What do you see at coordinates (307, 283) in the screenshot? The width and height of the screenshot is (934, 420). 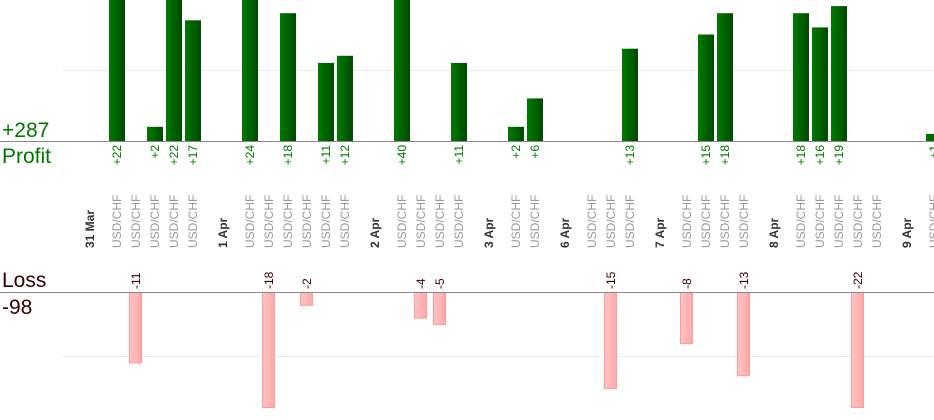 I see `loss-value-label: -2` at bounding box center [307, 283].